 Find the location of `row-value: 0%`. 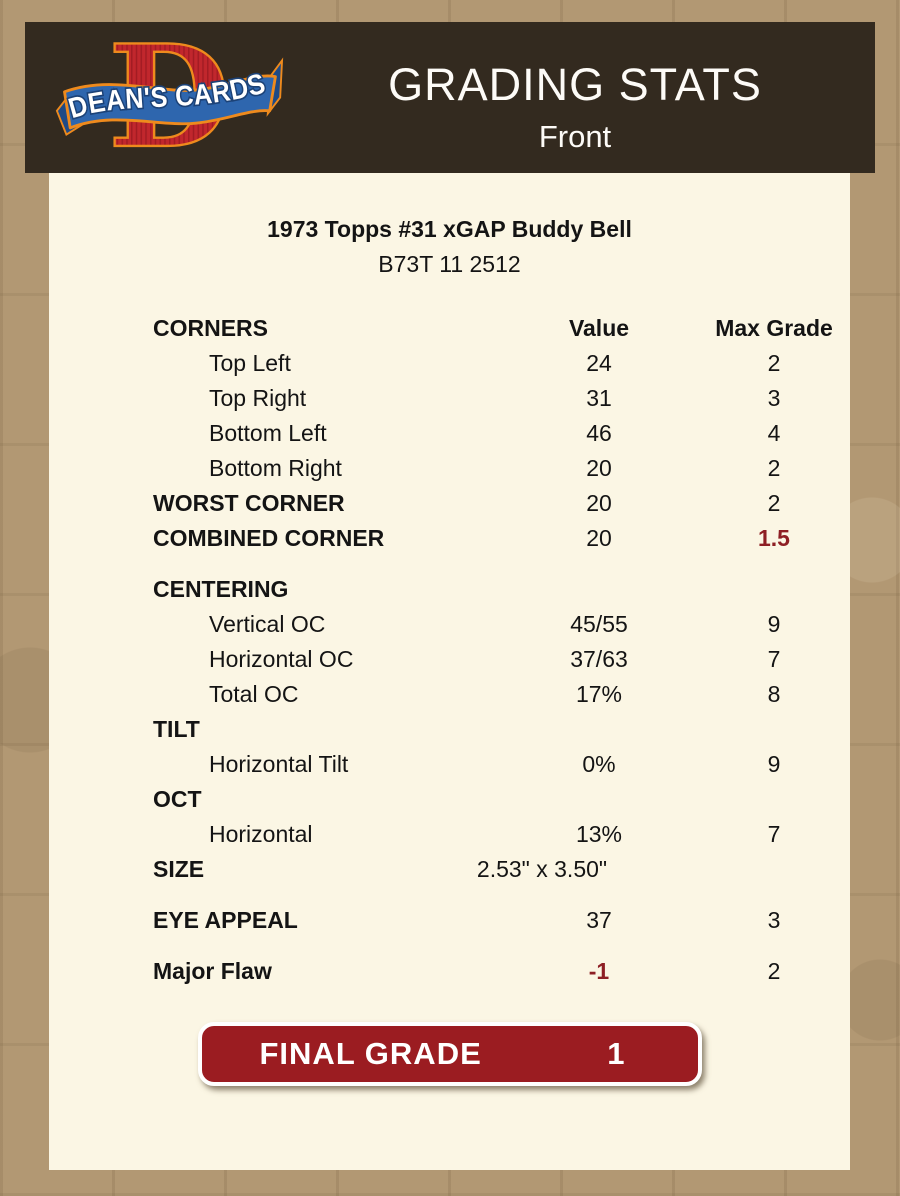

row-value: 0% is located at coordinates (599, 764).